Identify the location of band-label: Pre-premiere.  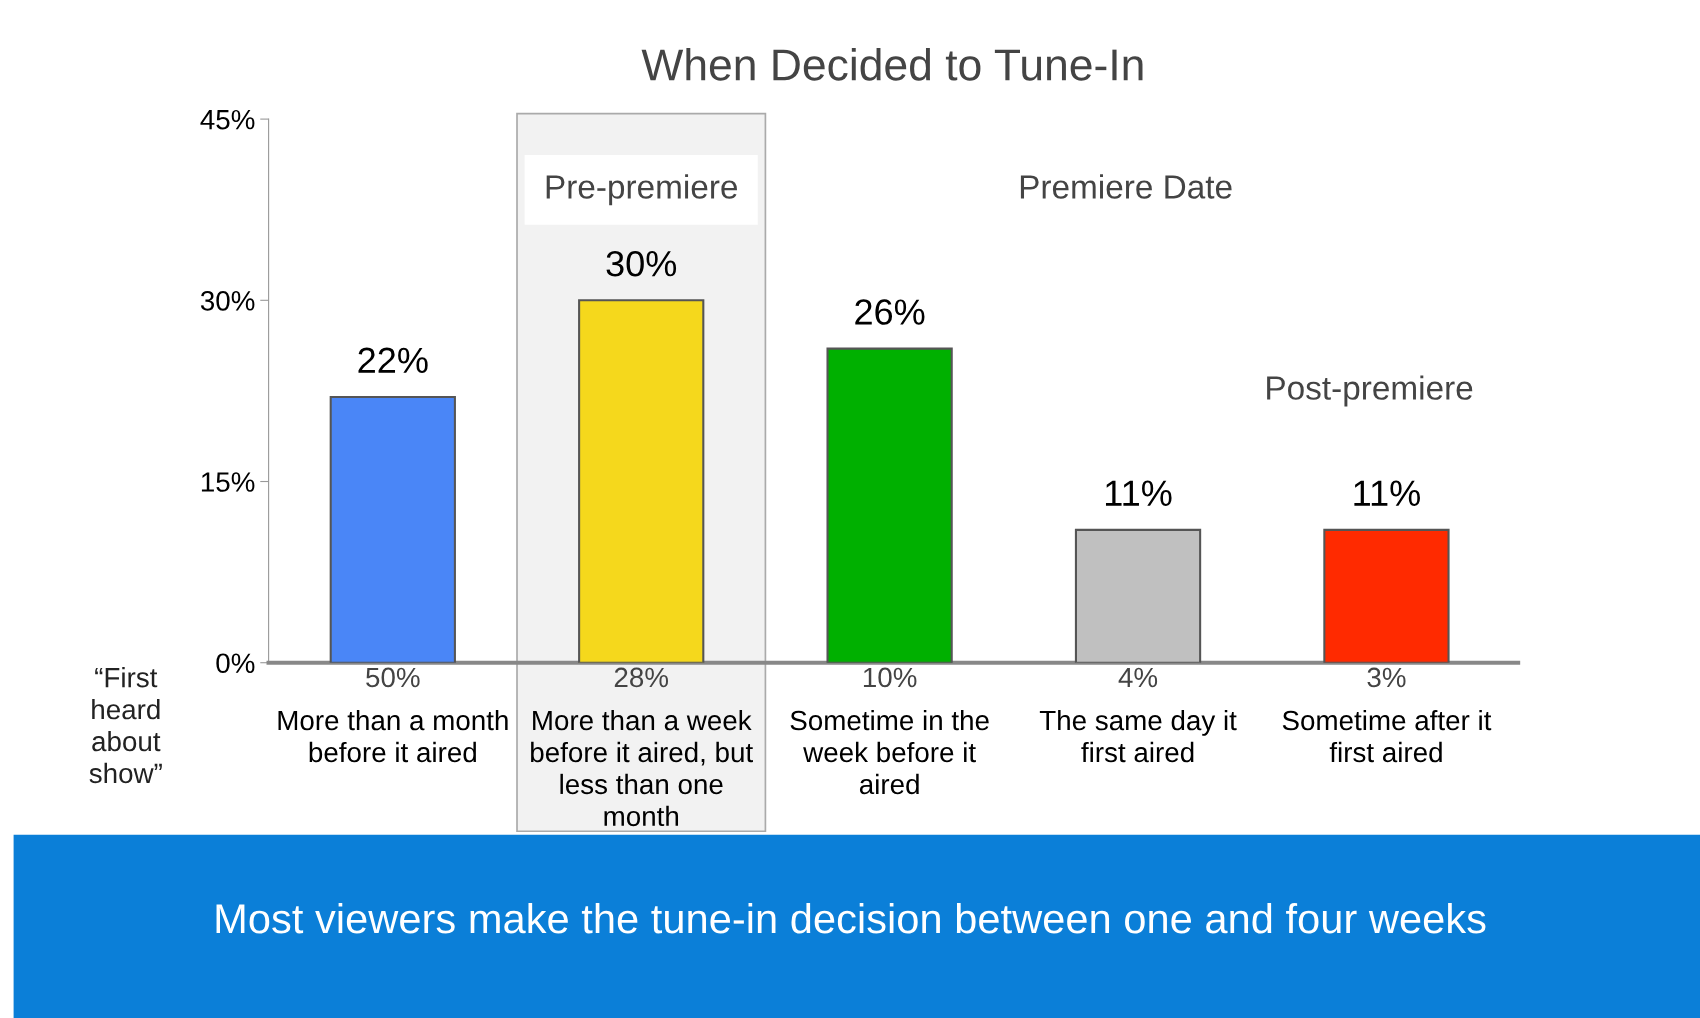
(641, 190).